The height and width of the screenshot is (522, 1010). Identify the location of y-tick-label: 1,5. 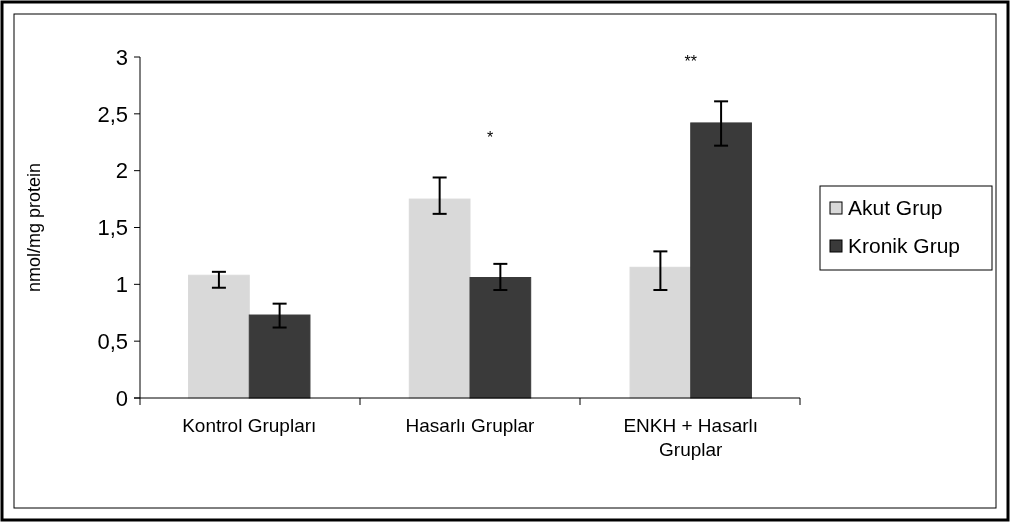
(112, 228).